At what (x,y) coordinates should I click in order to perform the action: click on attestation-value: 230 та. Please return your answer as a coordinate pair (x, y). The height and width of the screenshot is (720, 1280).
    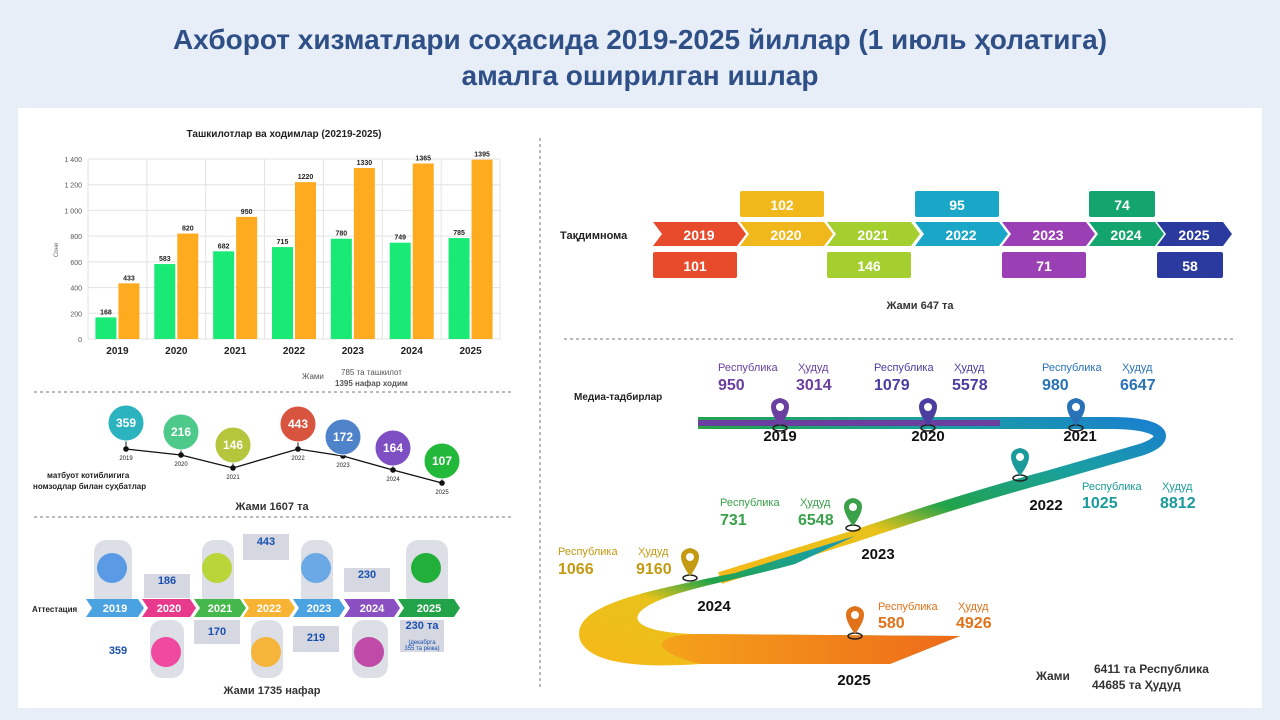
    Looking at the image, I should click on (423, 626).